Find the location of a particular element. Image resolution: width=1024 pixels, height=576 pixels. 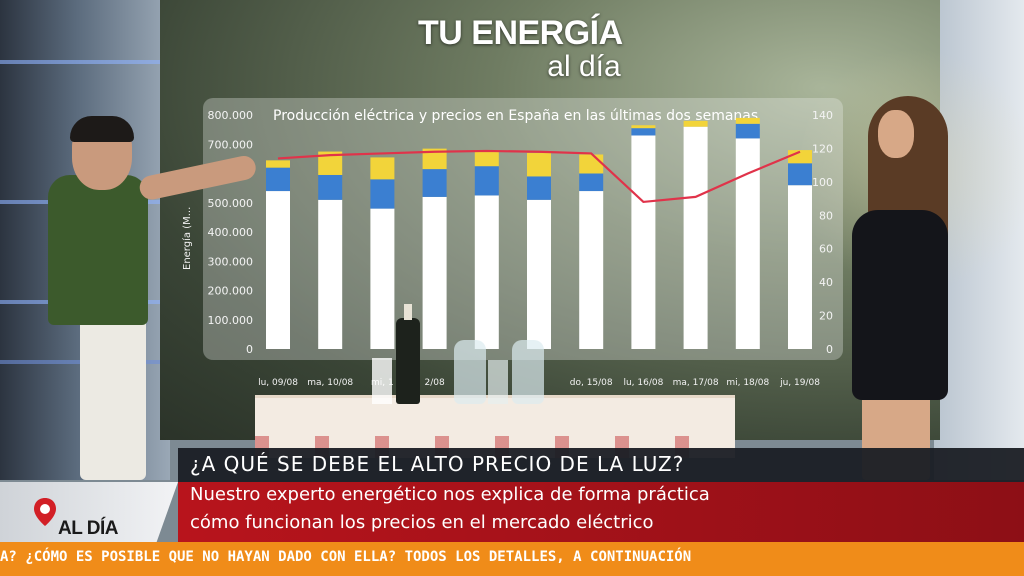

y-tick-label: 700.000 is located at coordinates (231, 144).